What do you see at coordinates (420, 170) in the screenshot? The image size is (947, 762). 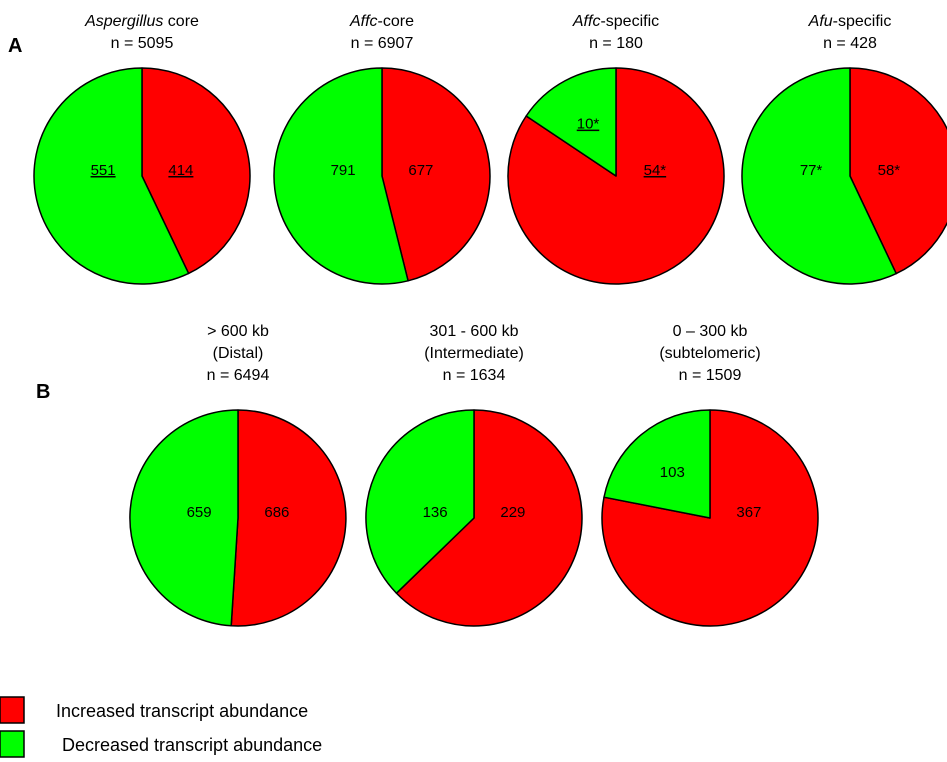 I see `slice-label-increased: 677` at bounding box center [420, 170].